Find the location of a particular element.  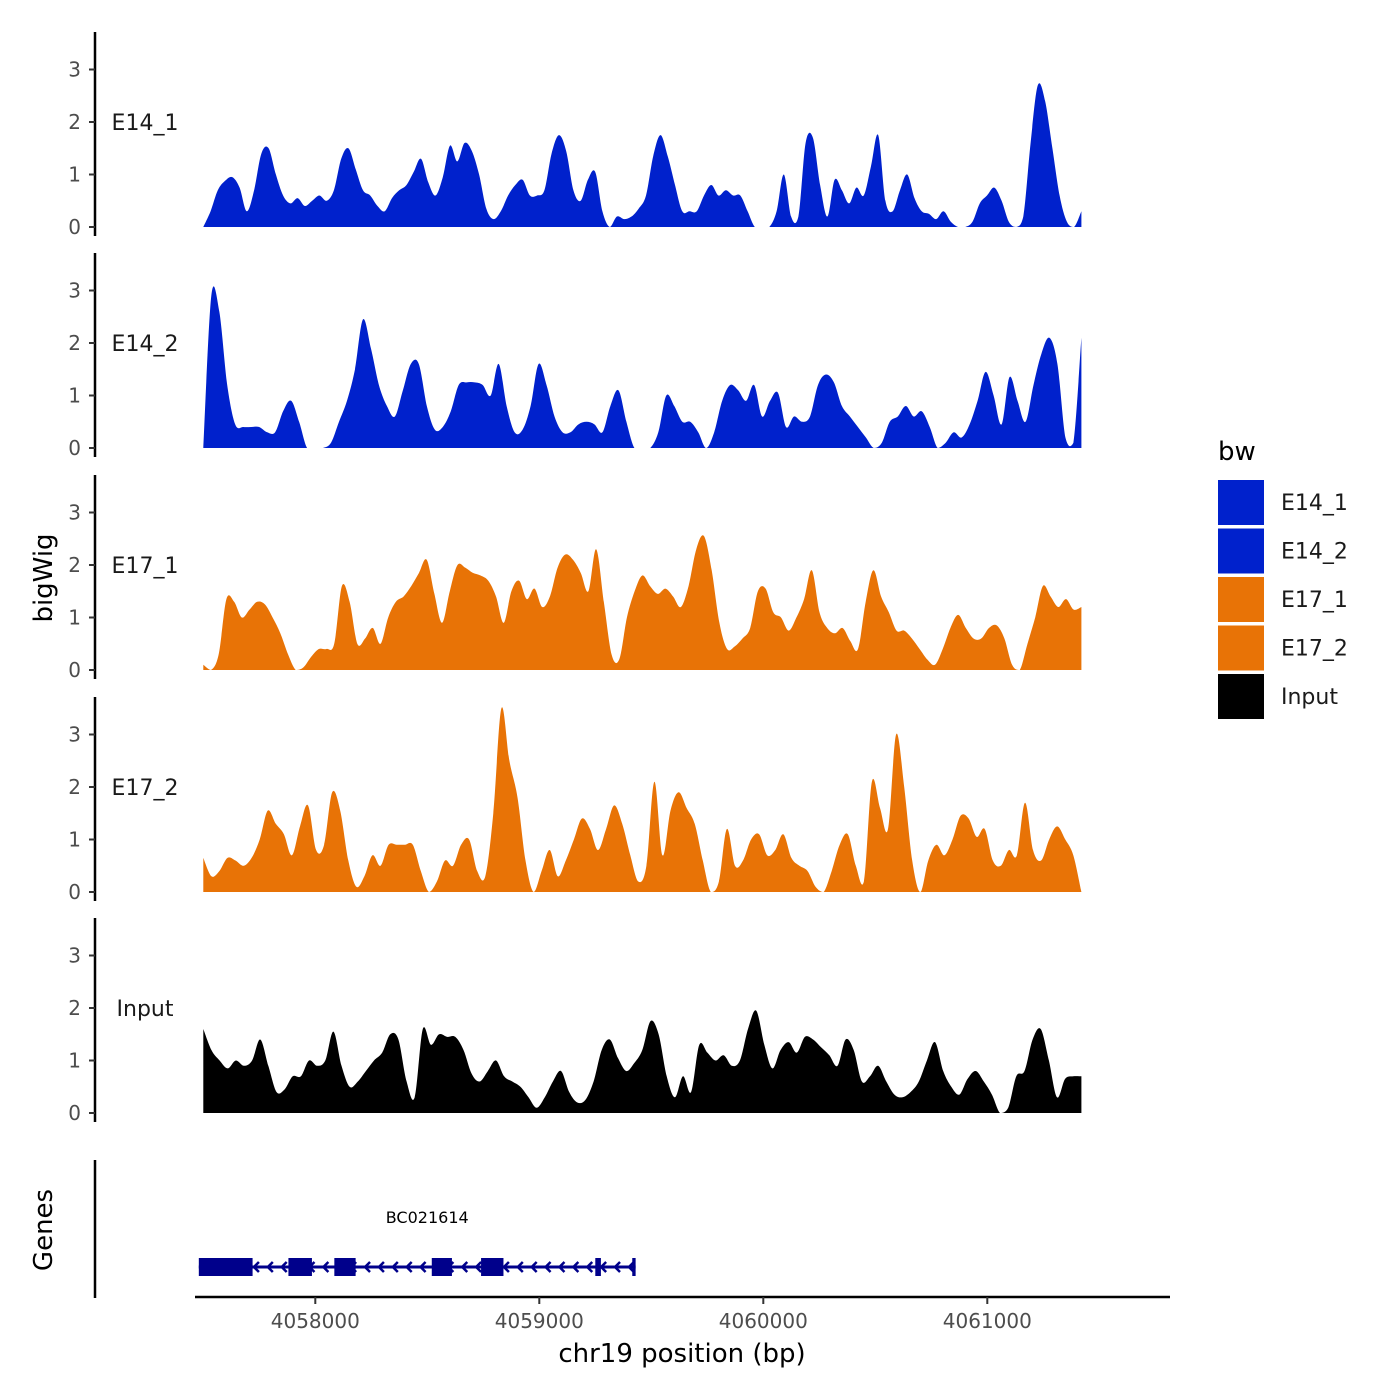

track-label-Input: Input is located at coordinates (145, 1009).